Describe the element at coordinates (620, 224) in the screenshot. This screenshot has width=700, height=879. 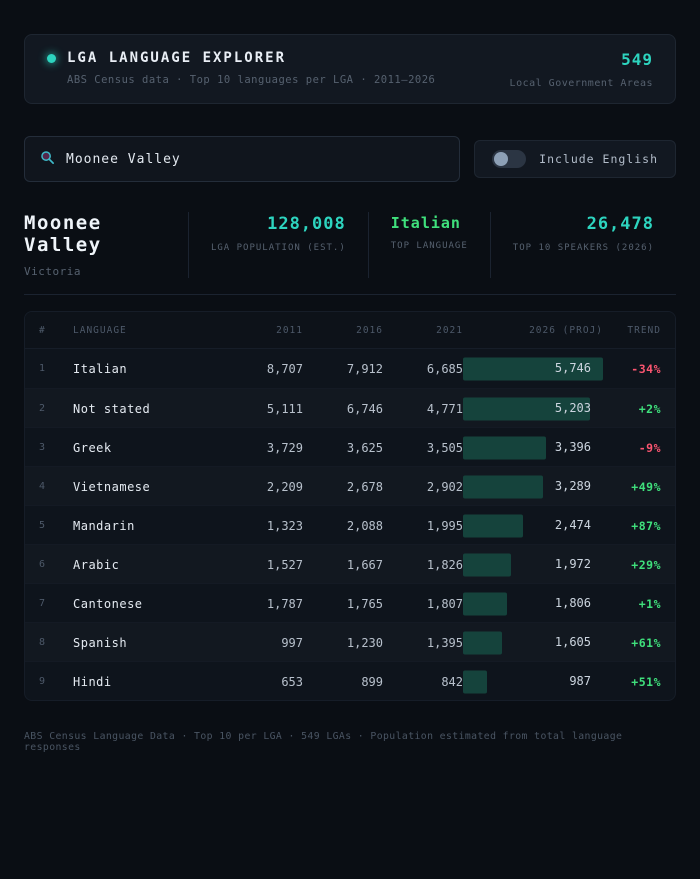
I see `top10-speakers-value: 26,478` at that location.